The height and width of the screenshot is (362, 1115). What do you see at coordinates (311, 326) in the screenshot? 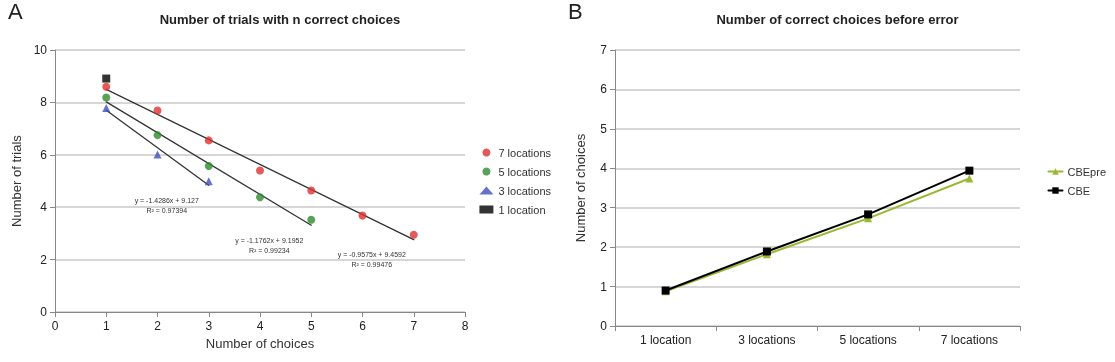
I see `x-tick-label: 5` at bounding box center [311, 326].